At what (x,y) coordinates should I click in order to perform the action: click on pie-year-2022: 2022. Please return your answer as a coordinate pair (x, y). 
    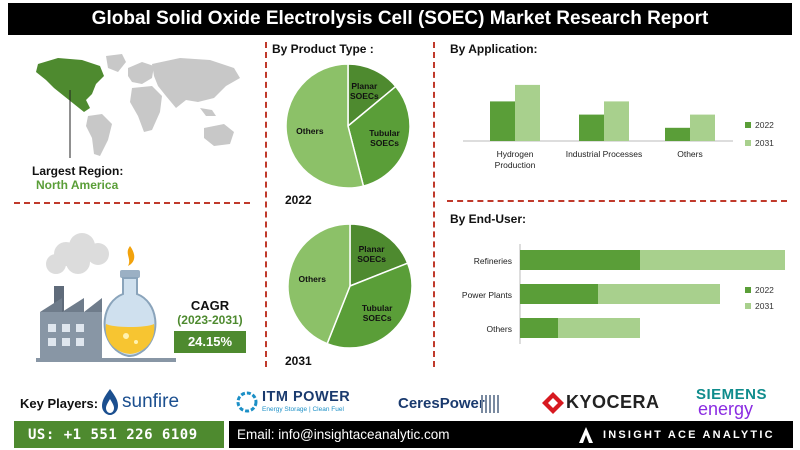
    Looking at the image, I should click on (298, 200).